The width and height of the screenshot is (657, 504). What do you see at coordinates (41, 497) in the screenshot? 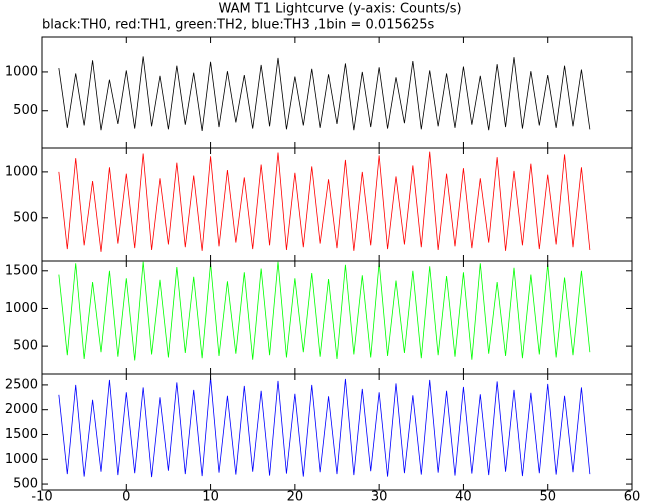
I see `x-tick-label: -10` at bounding box center [41, 497].